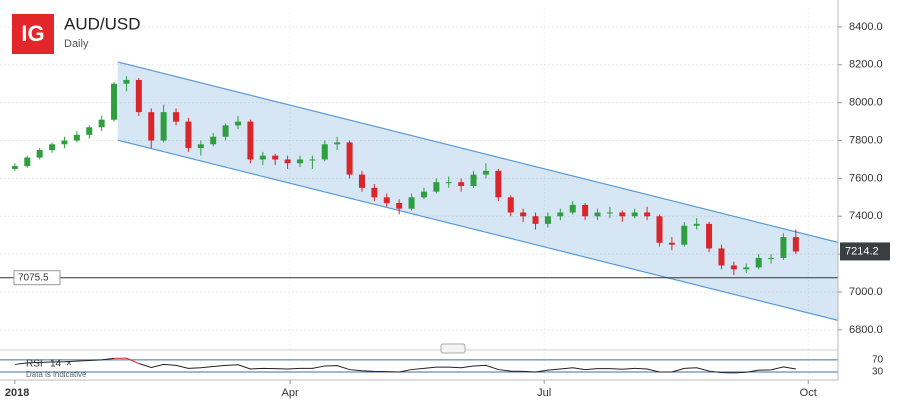  What do you see at coordinates (34, 364) in the screenshot?
I see `rsi-name: RSI` at bounding box center [34, 364].